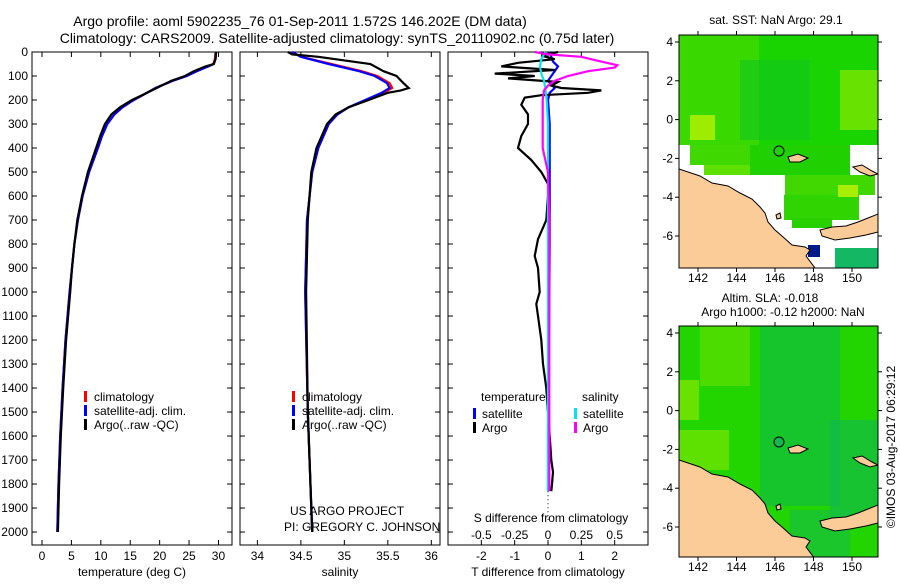  Describe the element at coordinates (14, 340) in the screenshot. I see `depth-tick-label: 1200` at that location.